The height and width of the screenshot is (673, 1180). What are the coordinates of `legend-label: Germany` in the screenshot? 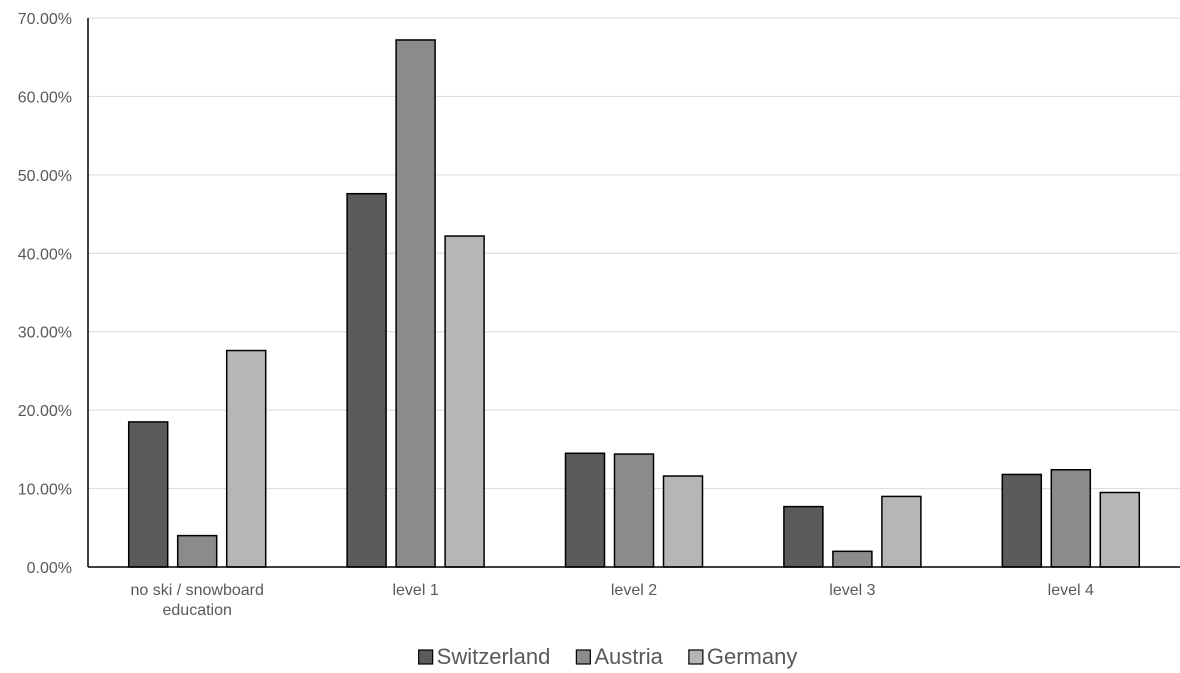 It's located at (752, 656).